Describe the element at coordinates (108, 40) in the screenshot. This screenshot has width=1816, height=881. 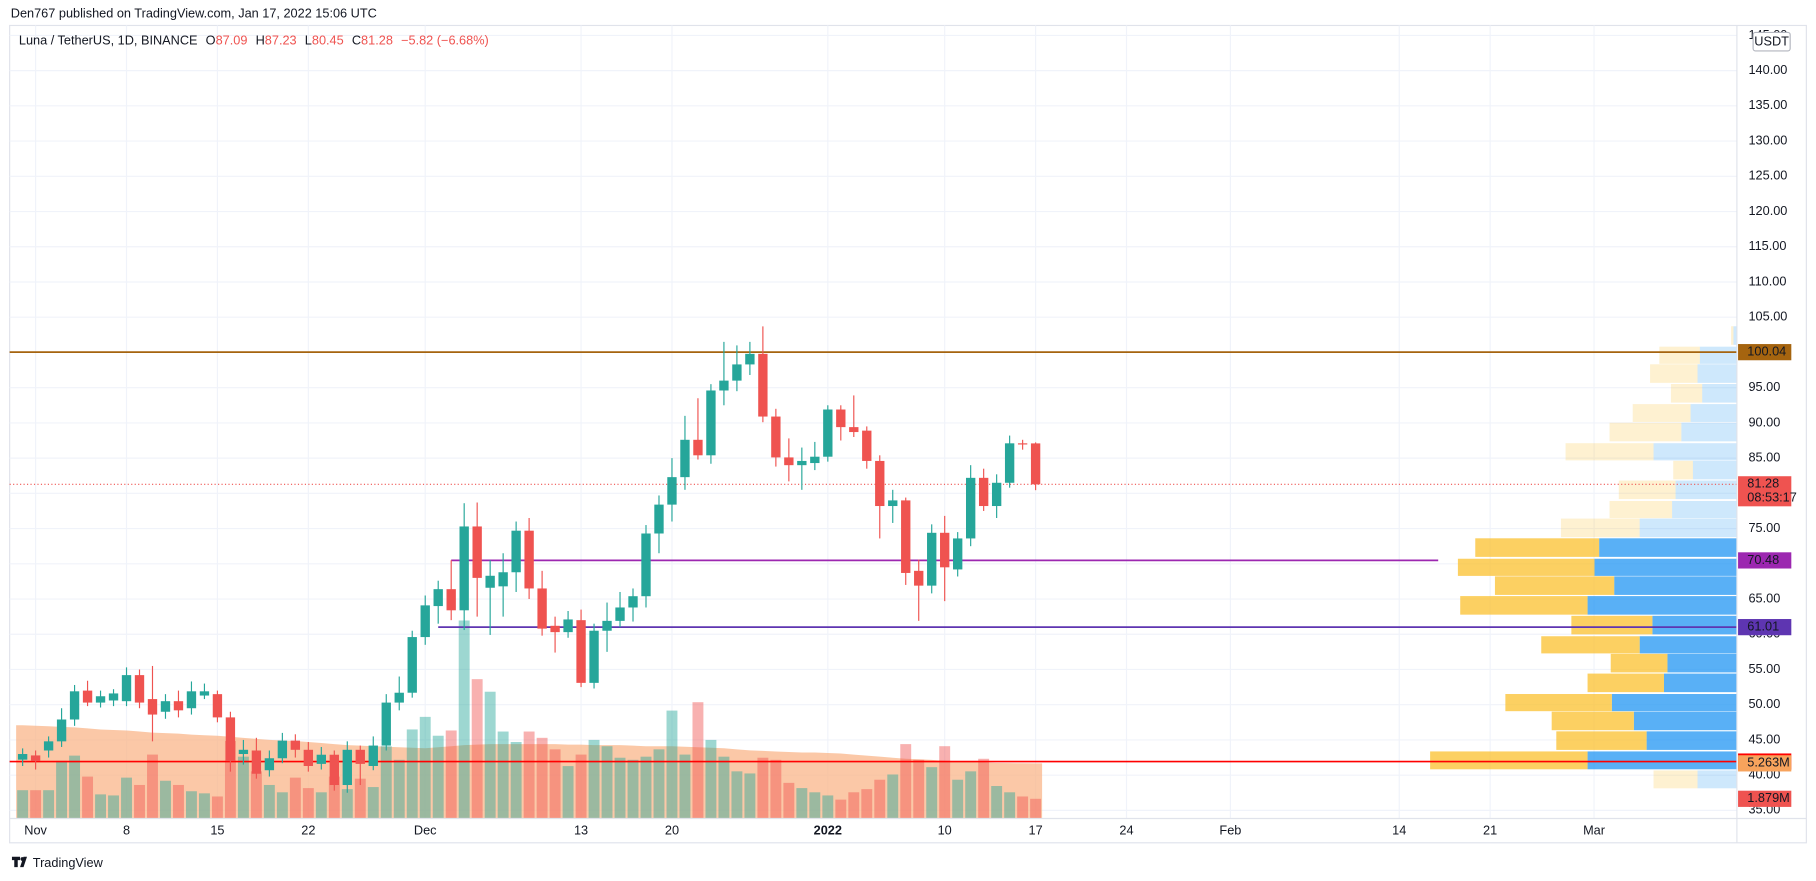
I see `symbol: Luna / TetherUS, 1D, BINANCE` at that location.